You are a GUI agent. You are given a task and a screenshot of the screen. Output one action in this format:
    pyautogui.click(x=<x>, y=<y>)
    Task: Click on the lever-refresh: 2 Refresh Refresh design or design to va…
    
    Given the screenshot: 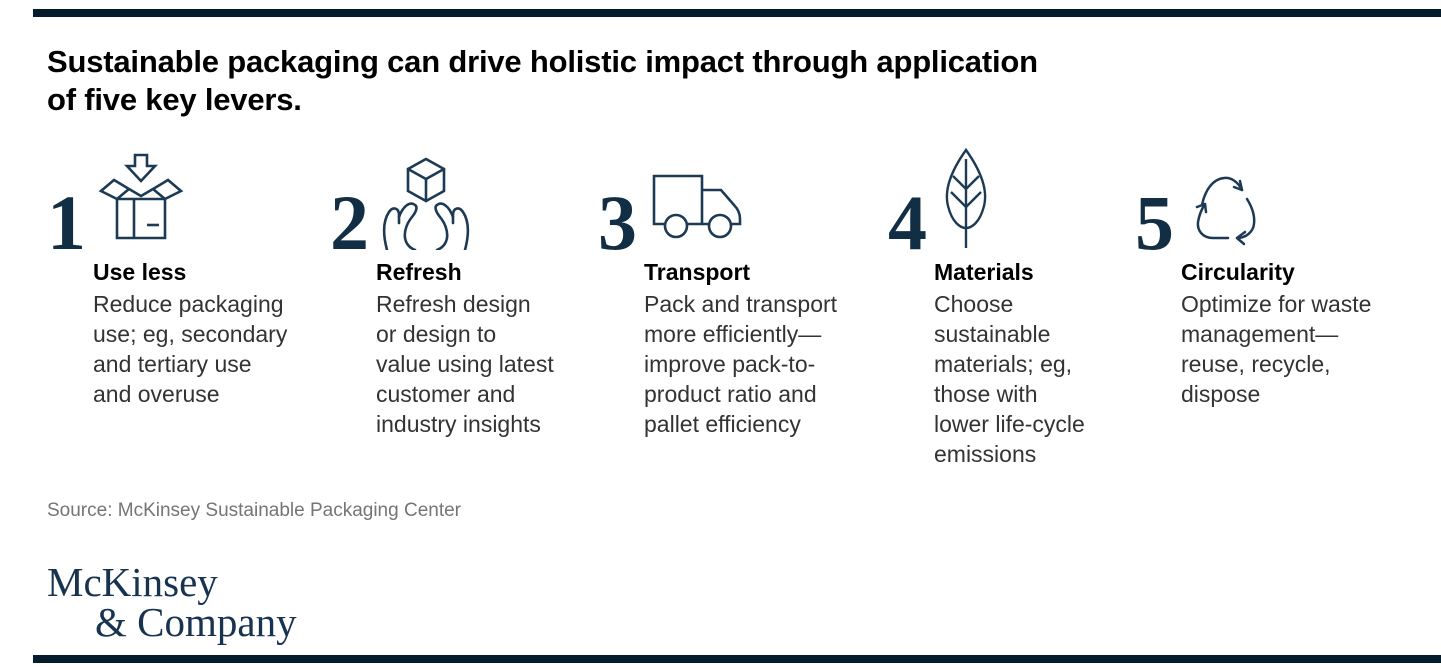 What is the action you would take?
    pyautogui.click(x=456, y=294)
    